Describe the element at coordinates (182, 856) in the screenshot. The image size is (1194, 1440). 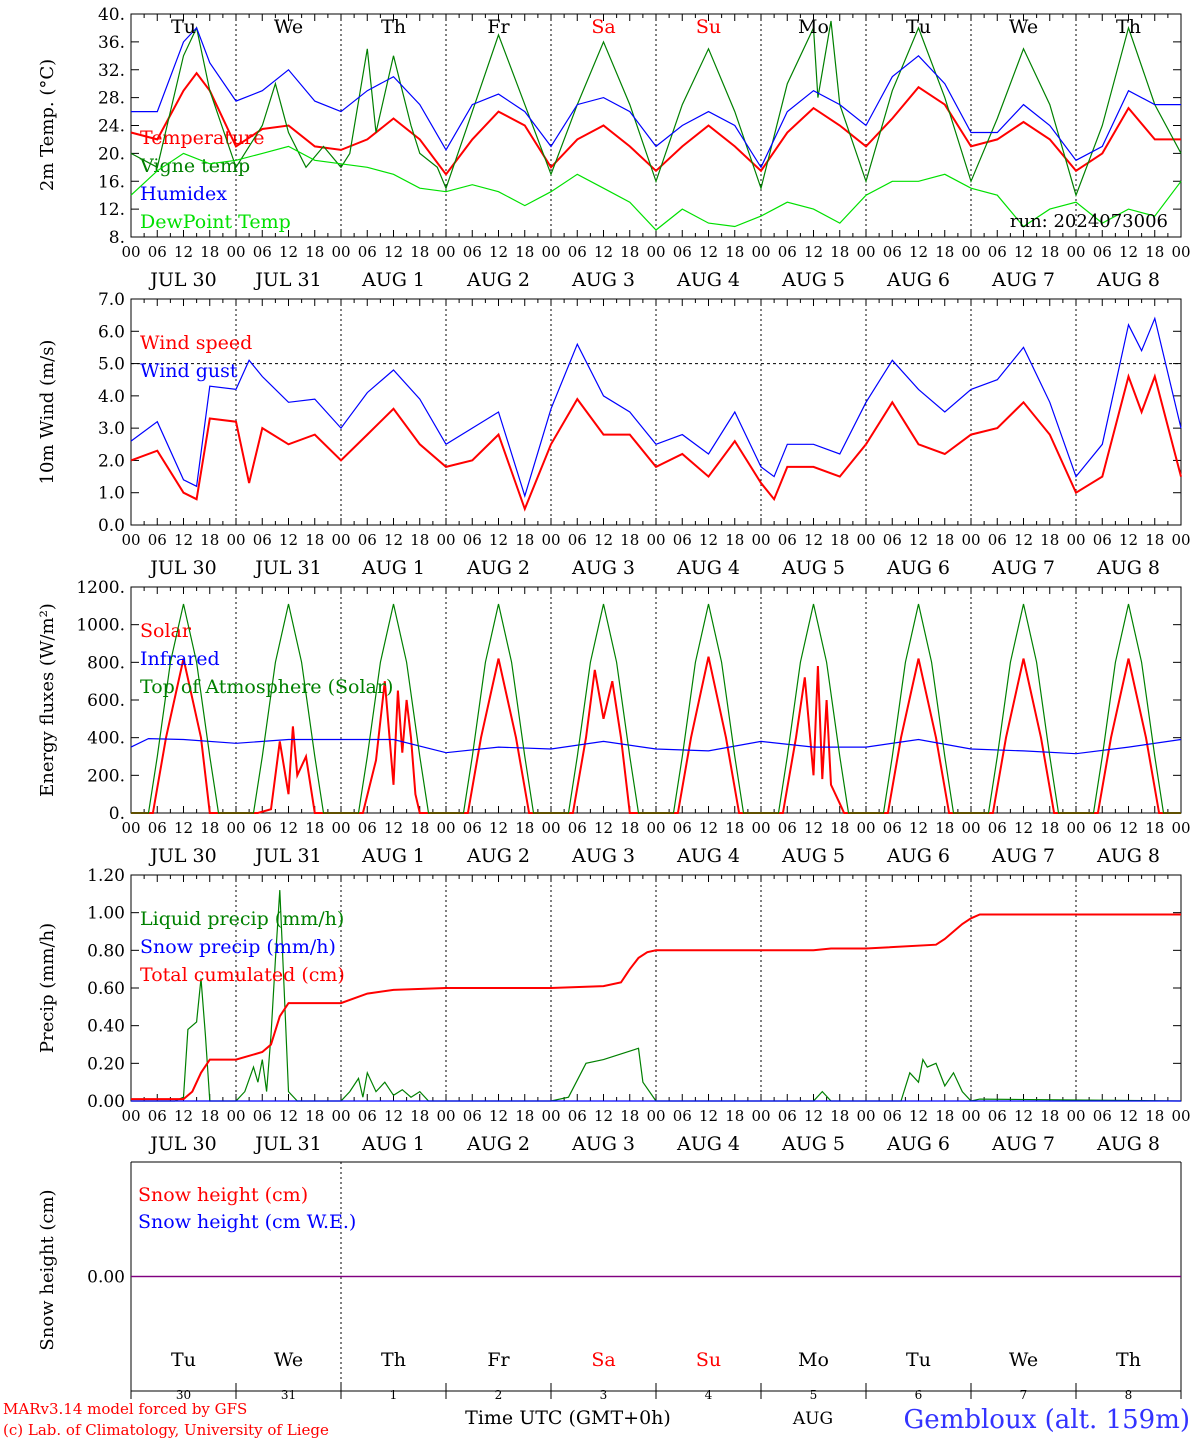
I see `date-label: JUL 30` at that location.